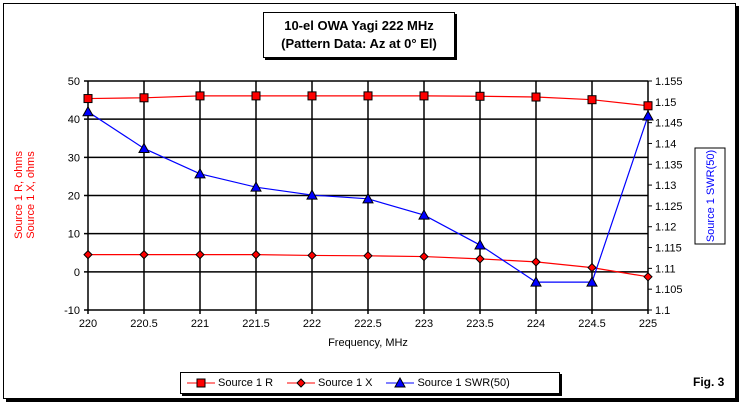 The height and width of the screenshot is (407, 744). I want to click on x-axis-label: Frequency, MHz, so click(368, 343).